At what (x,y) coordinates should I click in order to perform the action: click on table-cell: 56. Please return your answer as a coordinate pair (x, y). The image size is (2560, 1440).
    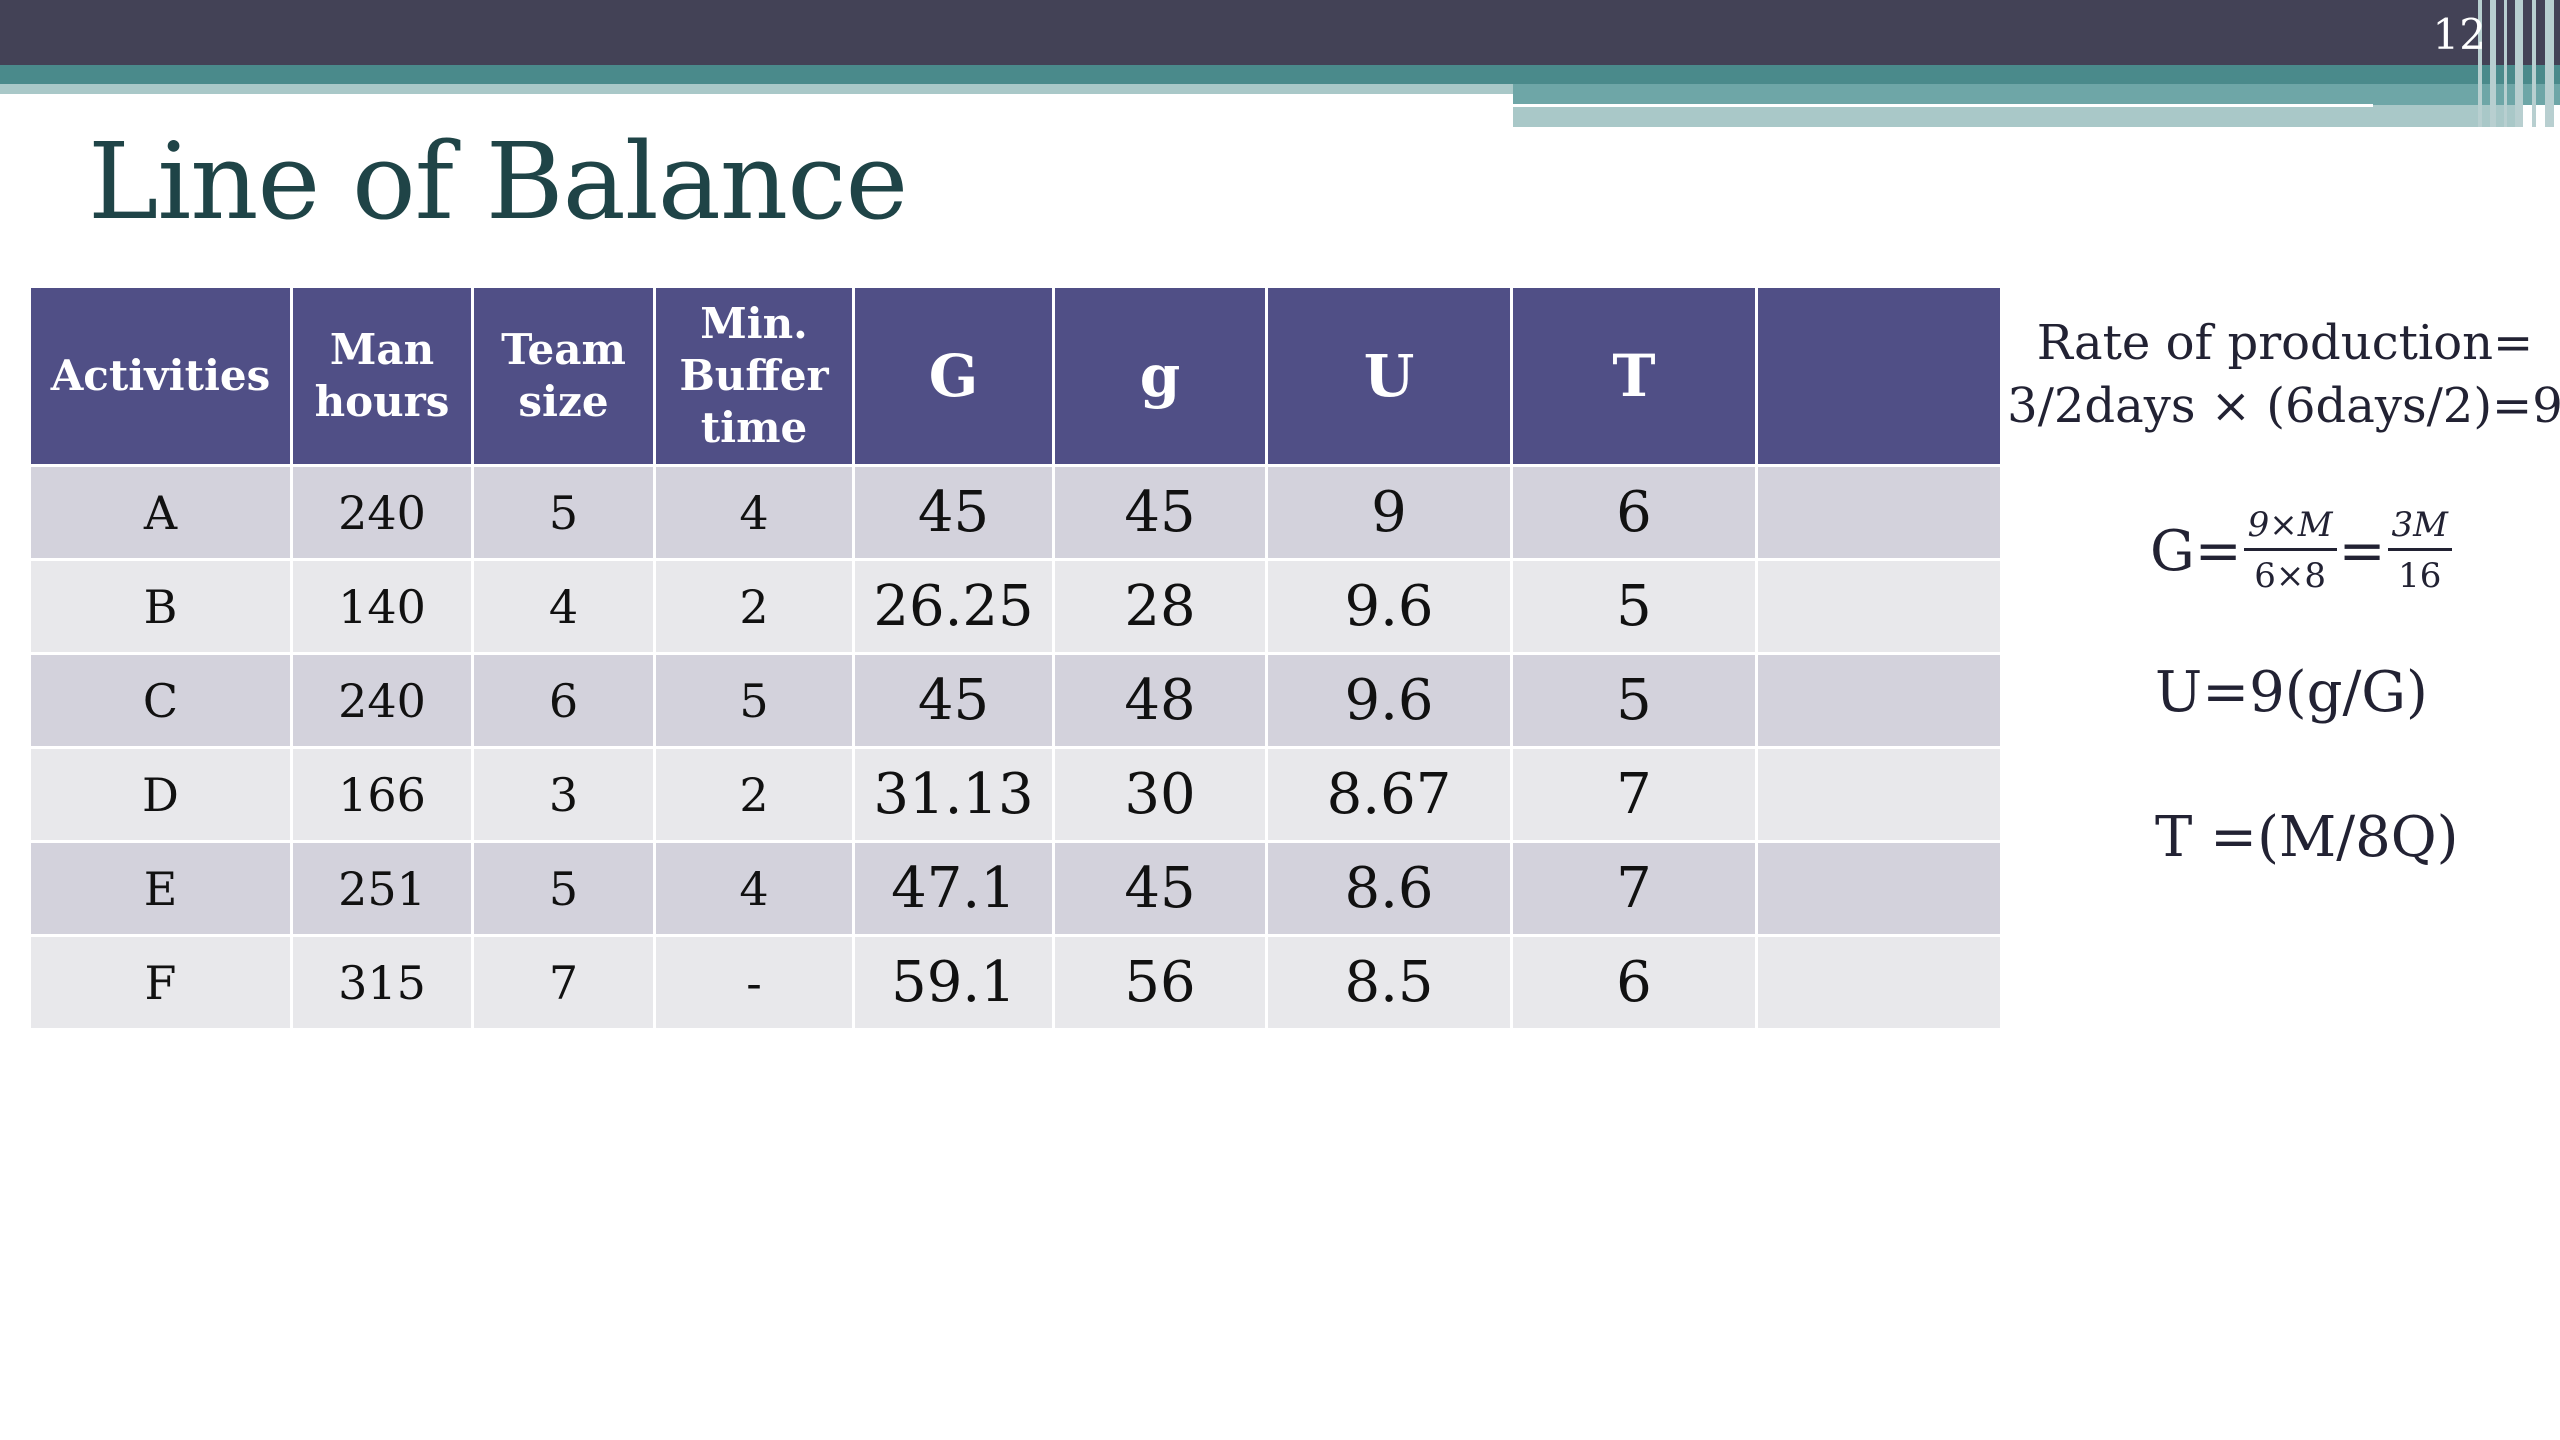
    Looking at the image, I should click on (1160, 982).